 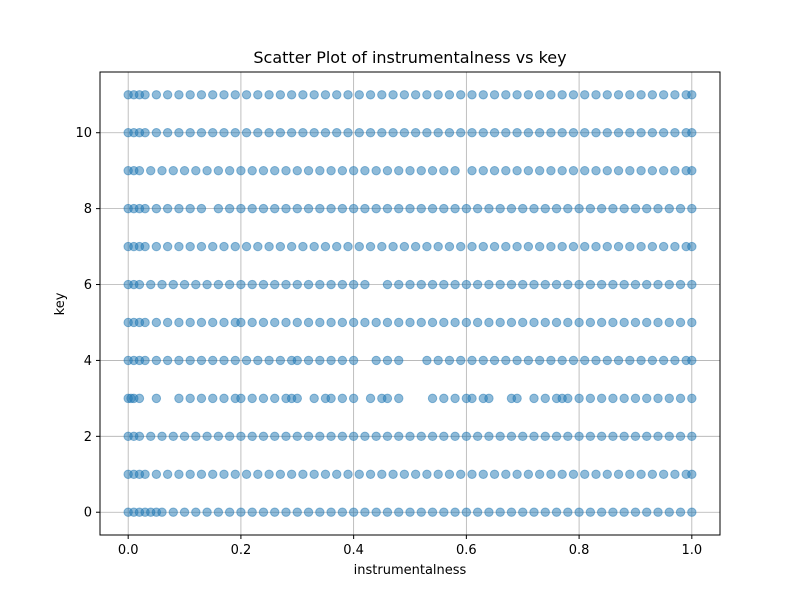 What do you see at coordinates (88, 361) in the screenshot?
I see `y-tick-label: 4` at bounding box center [88, 361].